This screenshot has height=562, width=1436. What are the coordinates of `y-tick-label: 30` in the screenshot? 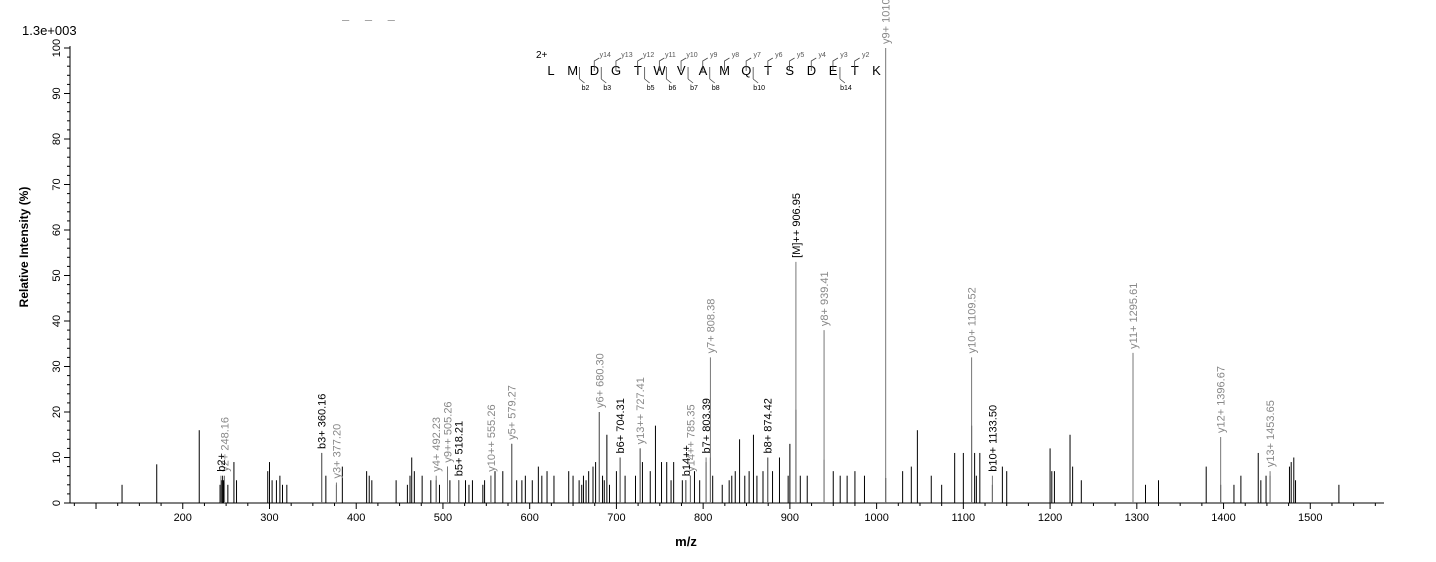 It's located at (57, 366).